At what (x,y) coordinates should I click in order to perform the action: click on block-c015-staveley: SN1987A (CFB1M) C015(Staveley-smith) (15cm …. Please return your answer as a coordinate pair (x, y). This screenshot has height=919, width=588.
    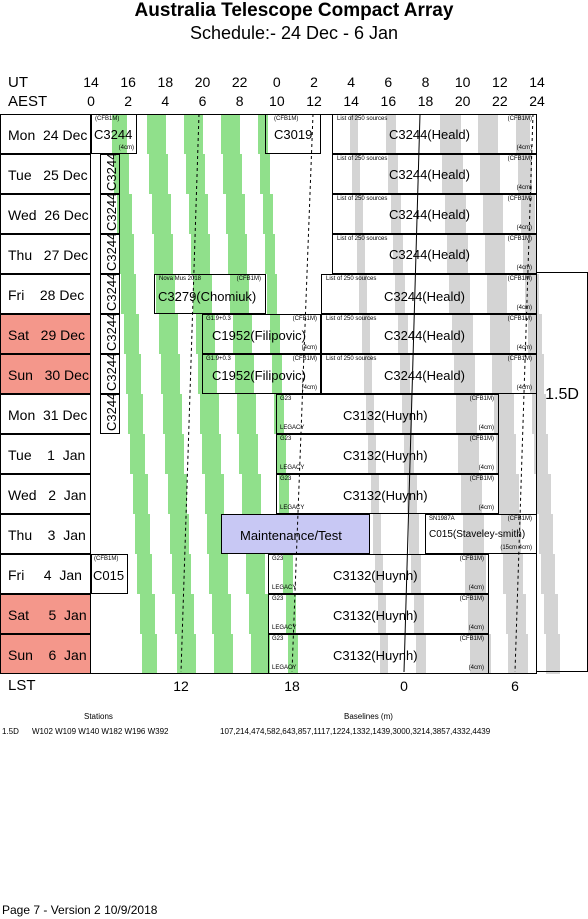
    Looking at the image, I should click on (481, 534).